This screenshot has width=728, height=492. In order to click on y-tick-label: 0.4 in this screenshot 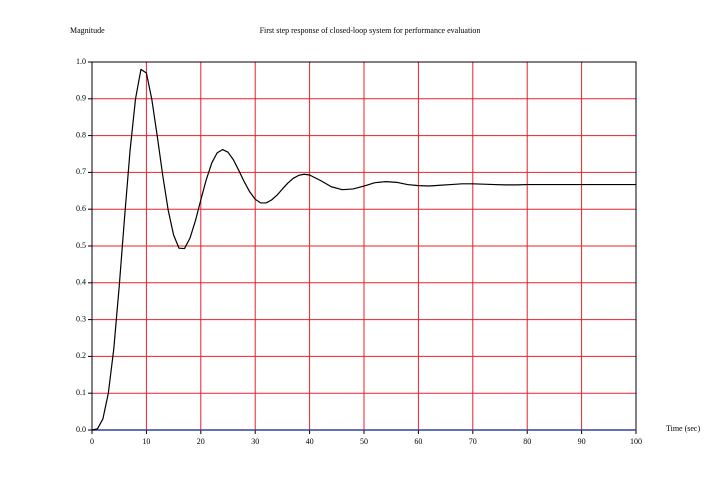, I will do `click(81, 282)`.